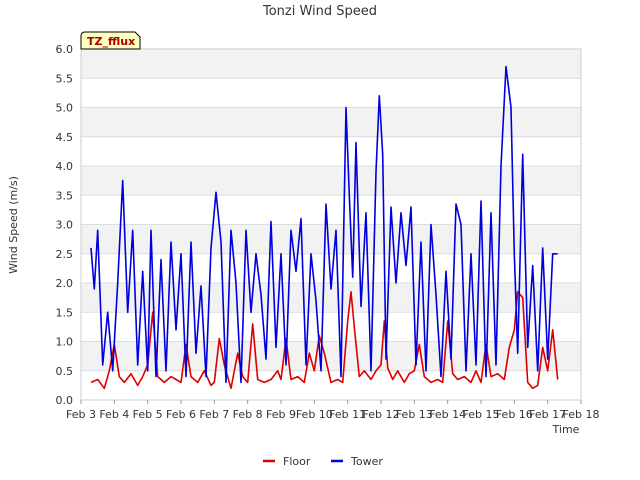 The width and height of the screenshot is (640, 480). I want to click on x-tick-label: Feb 6, so click(181, 414).